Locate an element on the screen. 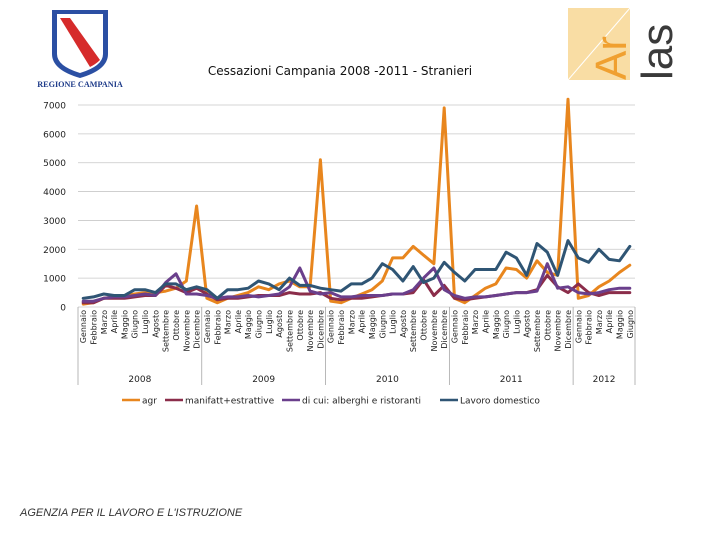  footer-agency-name: AGENZIA PER IL LAVORO E L'ISTRUZIONE is located at coordinates (131, 513).